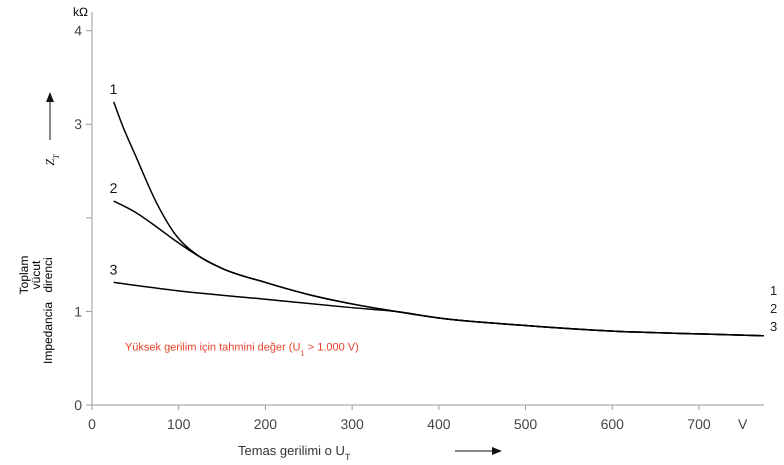 The image size is (784, 465). Describe the element at coordinates (78, 124) in the screenshot. I see `y-tick-label: 3` at that location.